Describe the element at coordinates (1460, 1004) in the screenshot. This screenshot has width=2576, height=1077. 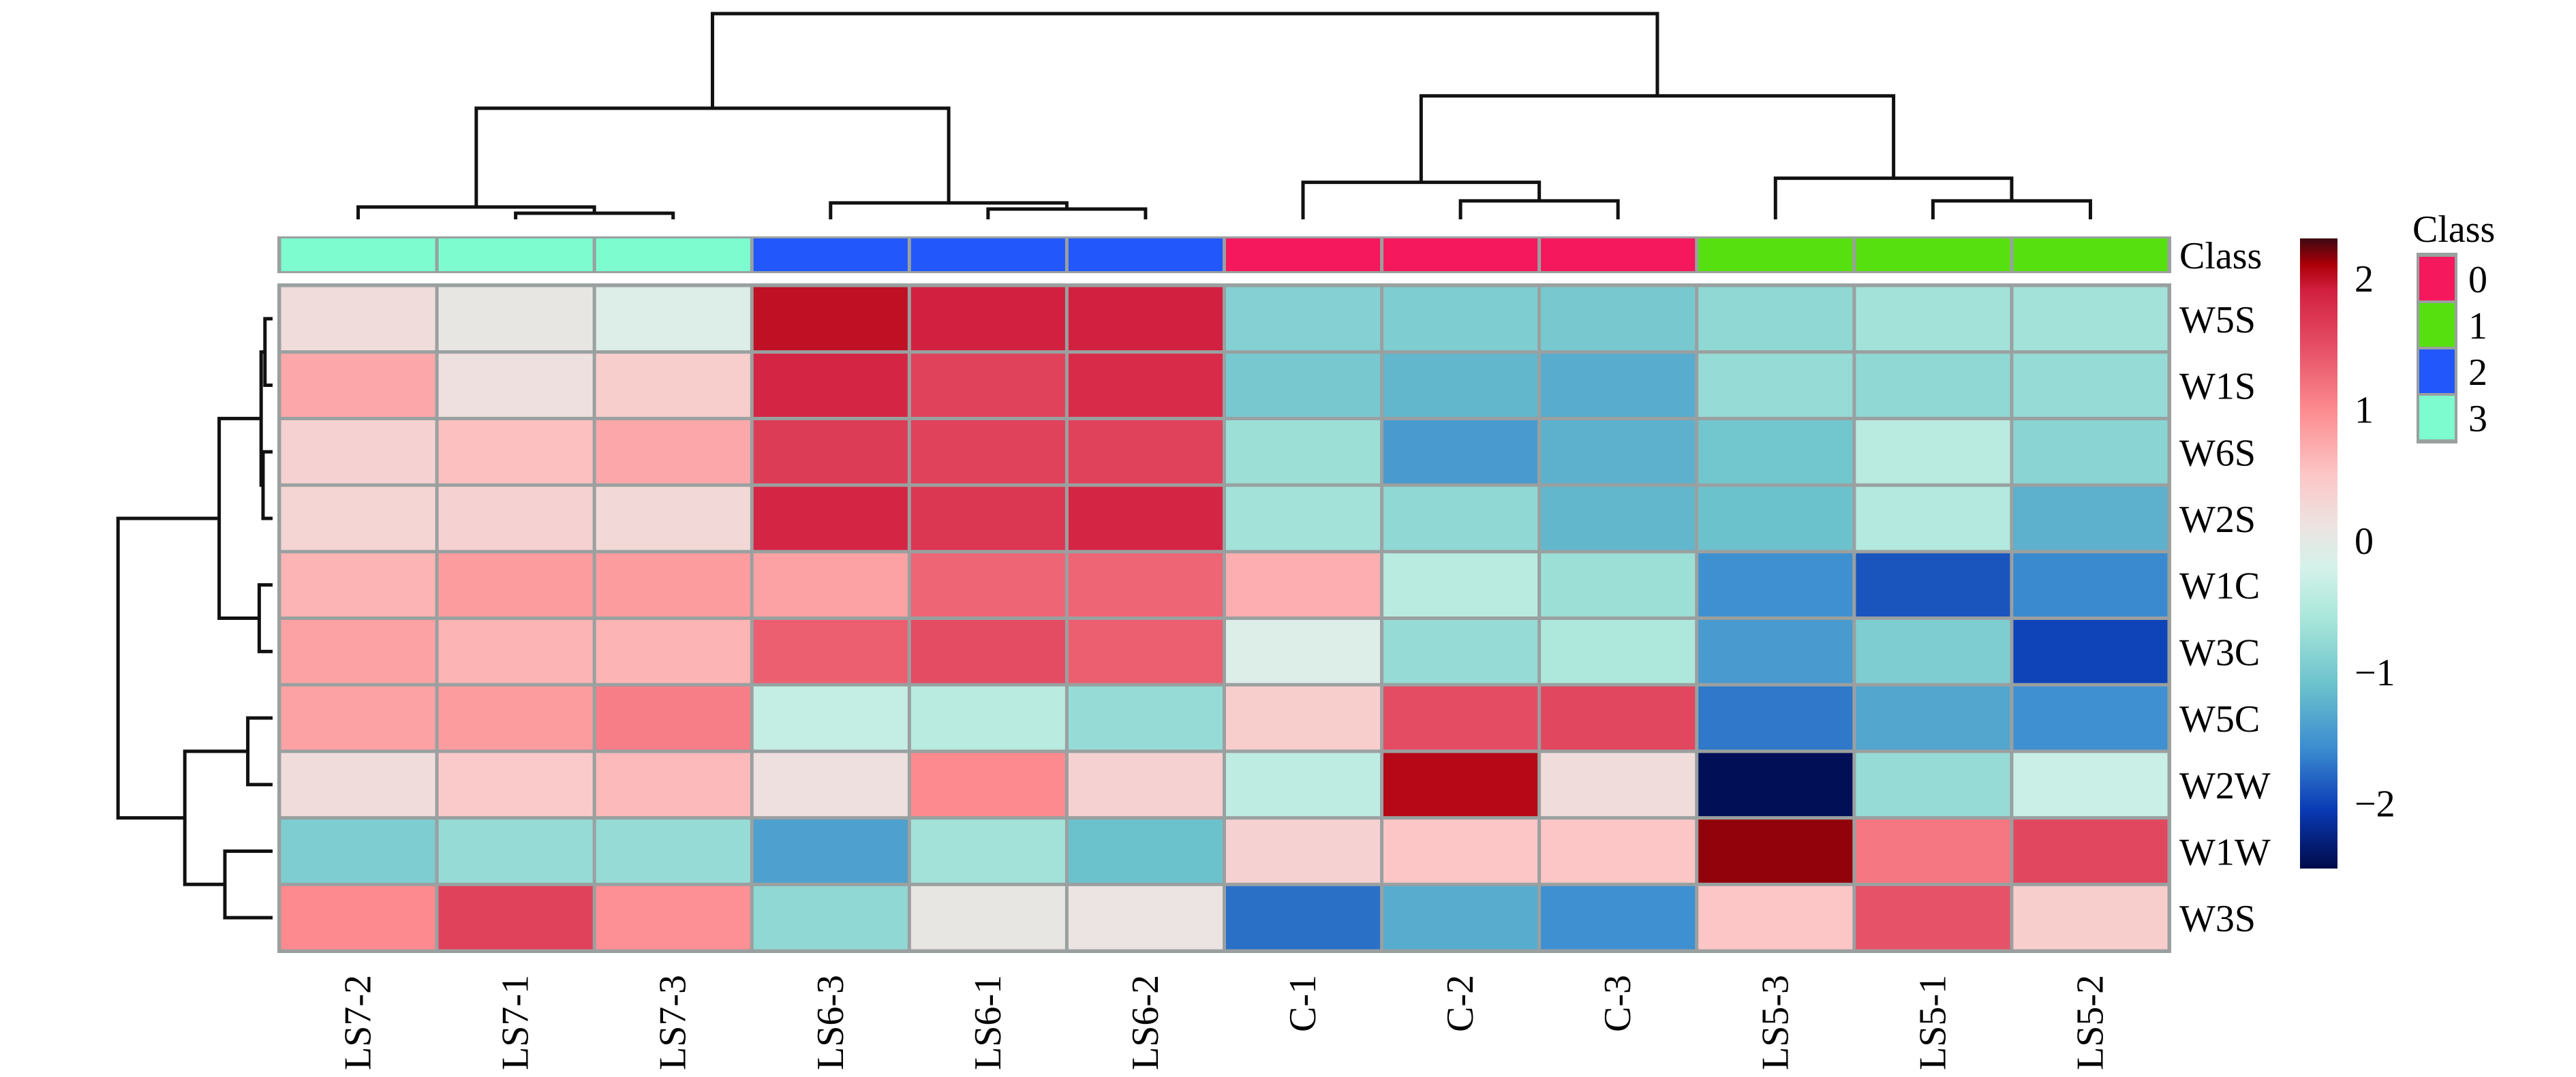
I see `column-label: C-2` at that location.